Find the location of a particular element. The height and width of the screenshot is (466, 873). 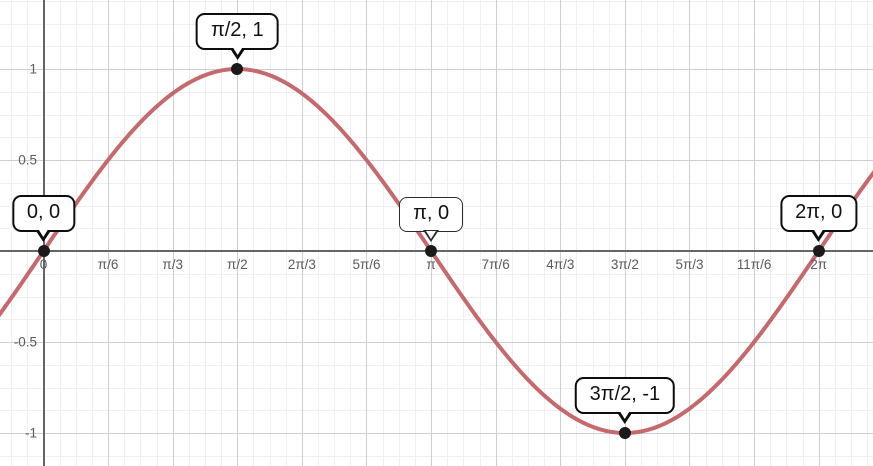

point-label-callout: π, 0 is located at coordinates (431, 219).